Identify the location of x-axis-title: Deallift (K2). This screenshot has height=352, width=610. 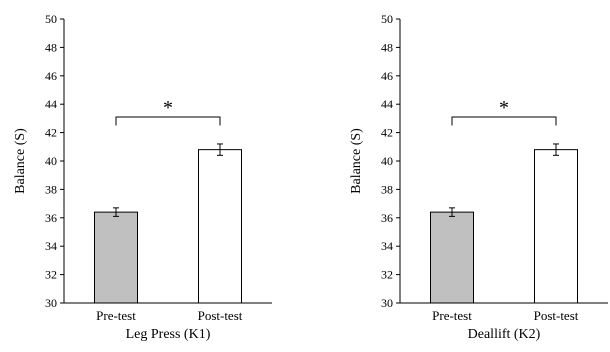
(504, 334).